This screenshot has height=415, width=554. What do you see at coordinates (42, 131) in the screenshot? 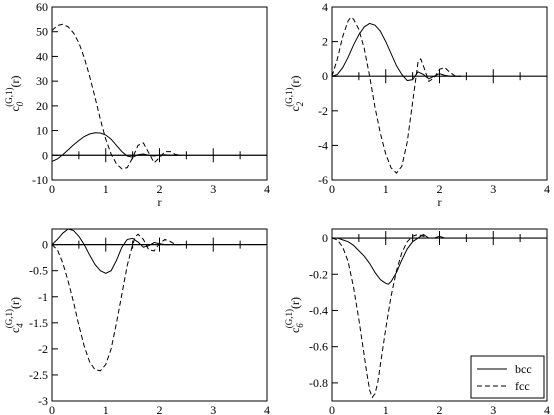
I see `y-tick-label: 10` at bounding box center [42, 131].